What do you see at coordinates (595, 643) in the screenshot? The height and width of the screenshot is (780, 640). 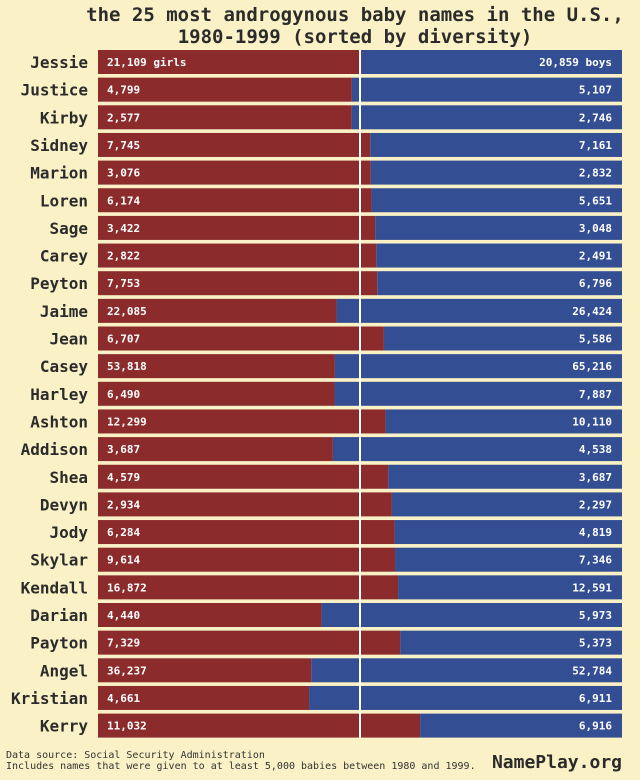 I see `boys-value-label: 5,373` at bounding box center [595, 643].